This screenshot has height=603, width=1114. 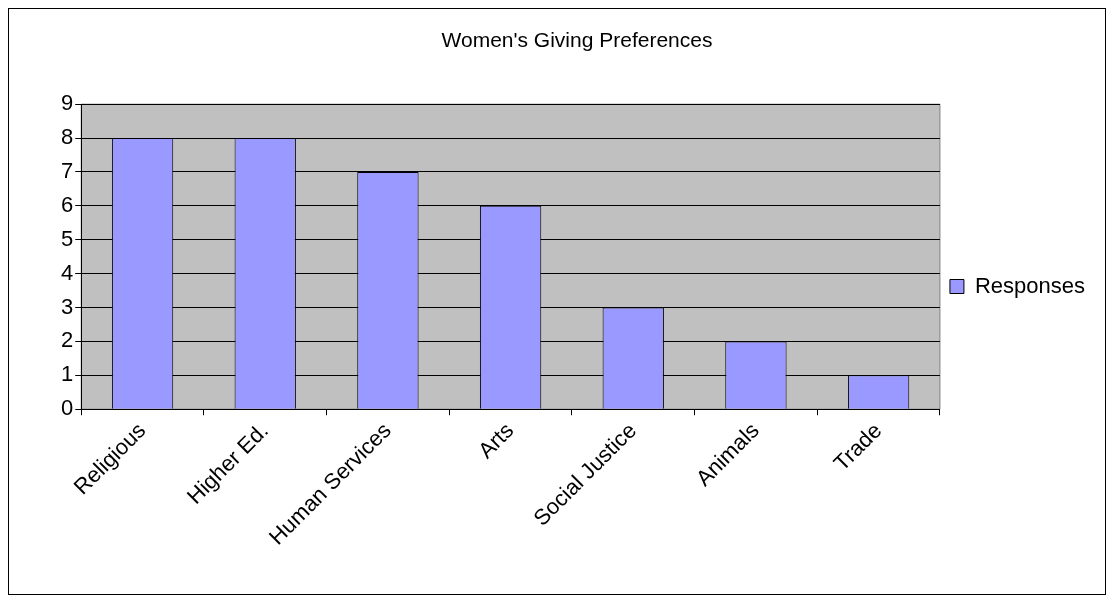 I want to click on y-tick-label: 4, so click(x=67, y=272).